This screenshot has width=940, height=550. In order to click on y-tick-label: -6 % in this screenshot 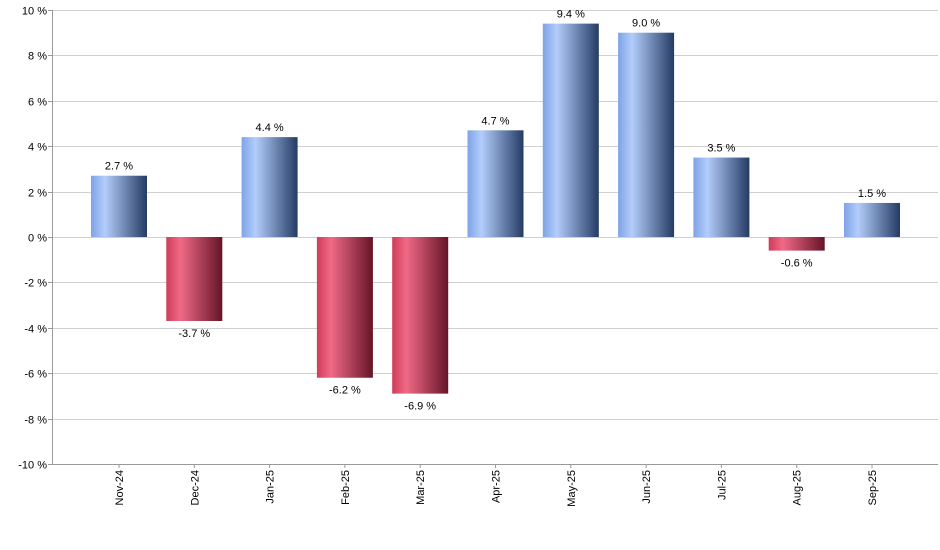, I will do `click(35, 375)`.